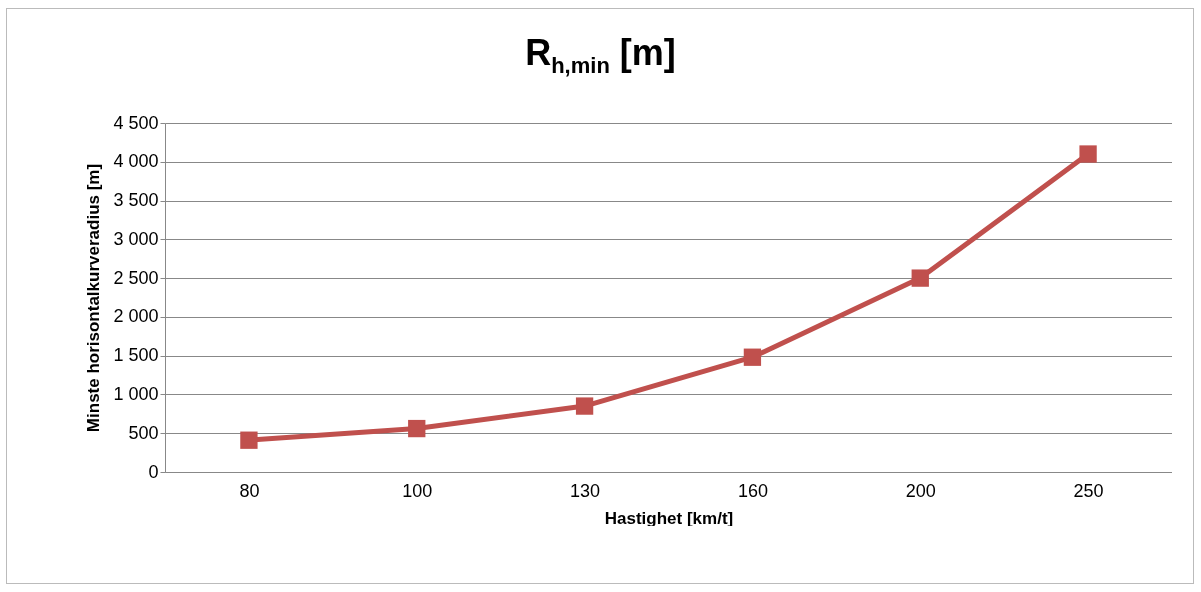  What do you see at coordinates (600, 56) in the screenshot?
I see `chart-title: R$_{h,min}$ [m]` at bounding box center [600, 56].